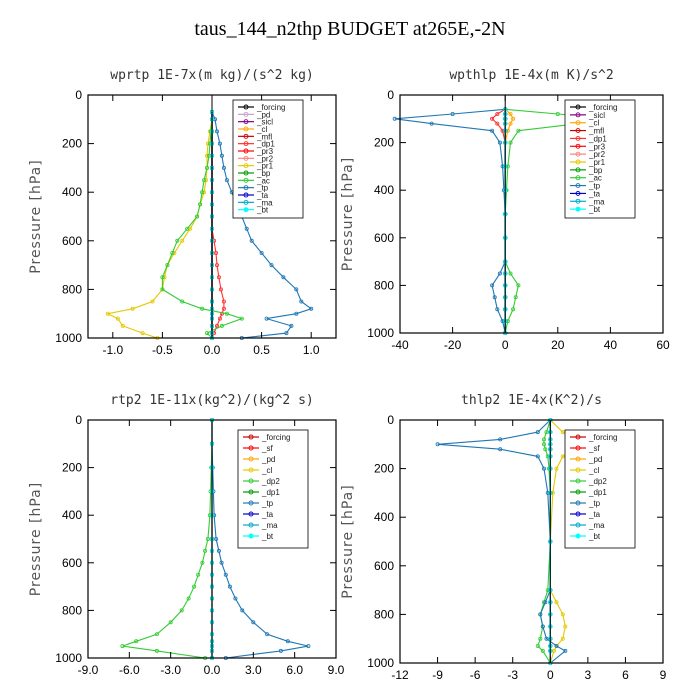  What do you see at coordinates (594, 186) in the screenshot?
I see `legend-entry: _tp` at bounding box center [594, 186].